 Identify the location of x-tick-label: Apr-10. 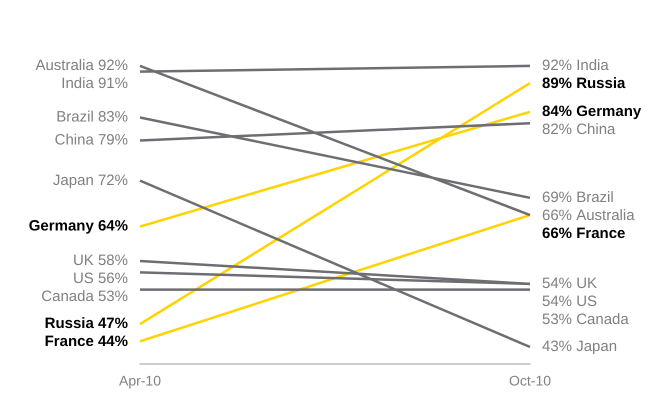
(140, 380).